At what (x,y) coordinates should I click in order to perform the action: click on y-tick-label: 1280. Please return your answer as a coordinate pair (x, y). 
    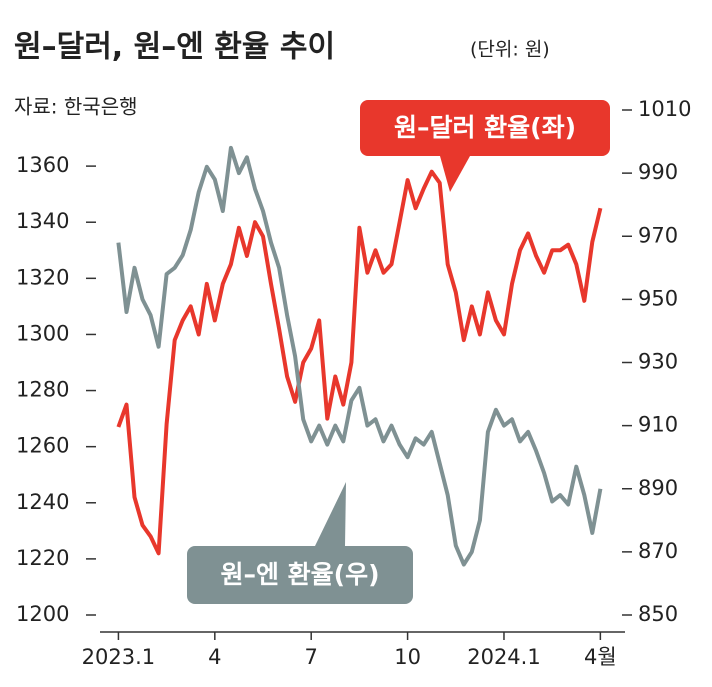
    Looking at the image, I should click on (42, 390).